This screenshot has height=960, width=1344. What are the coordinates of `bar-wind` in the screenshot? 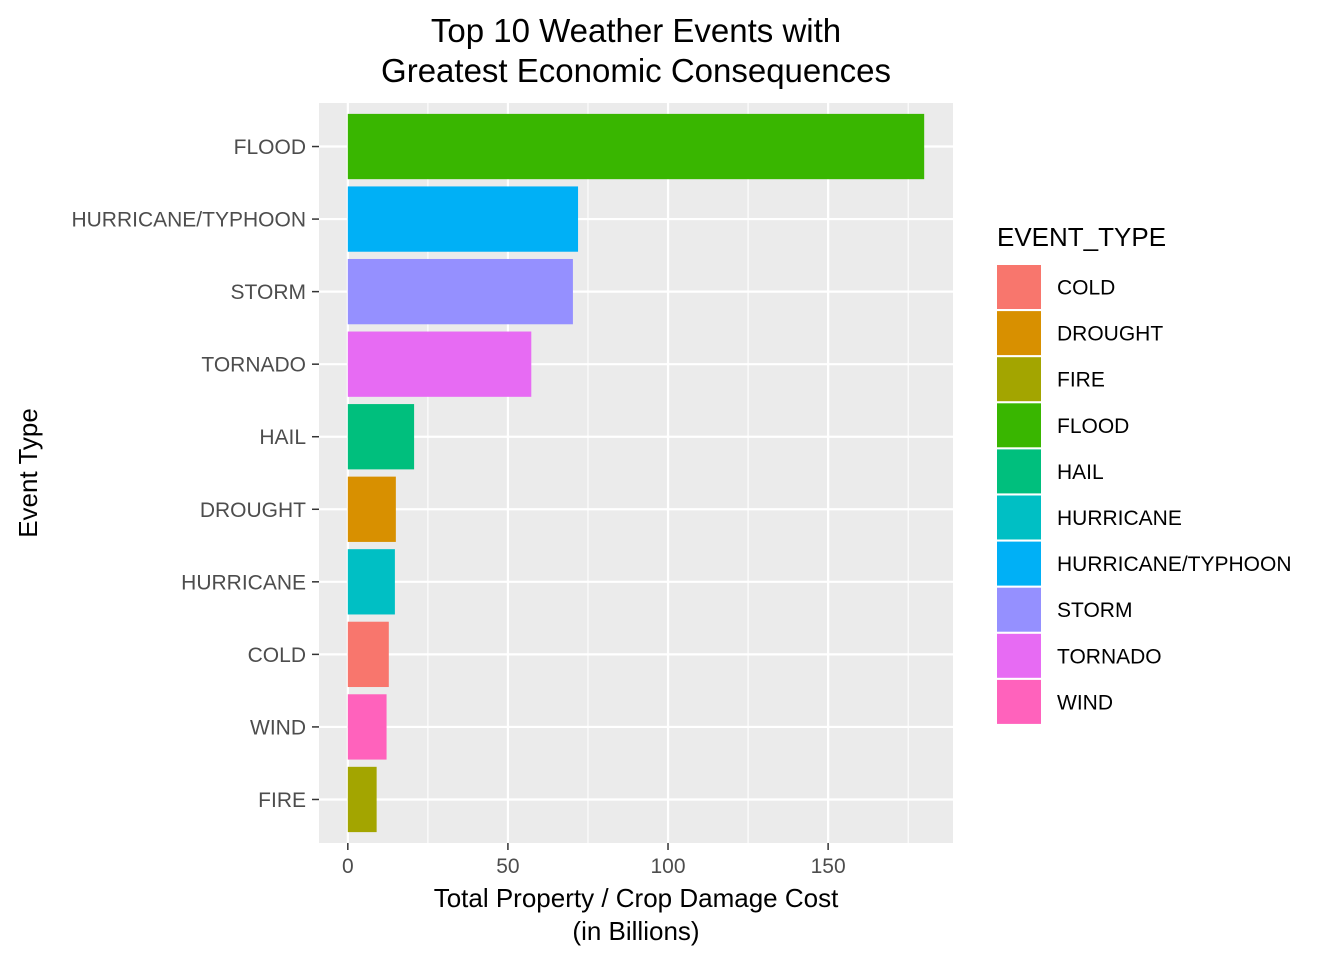 It's located at (367, 727).